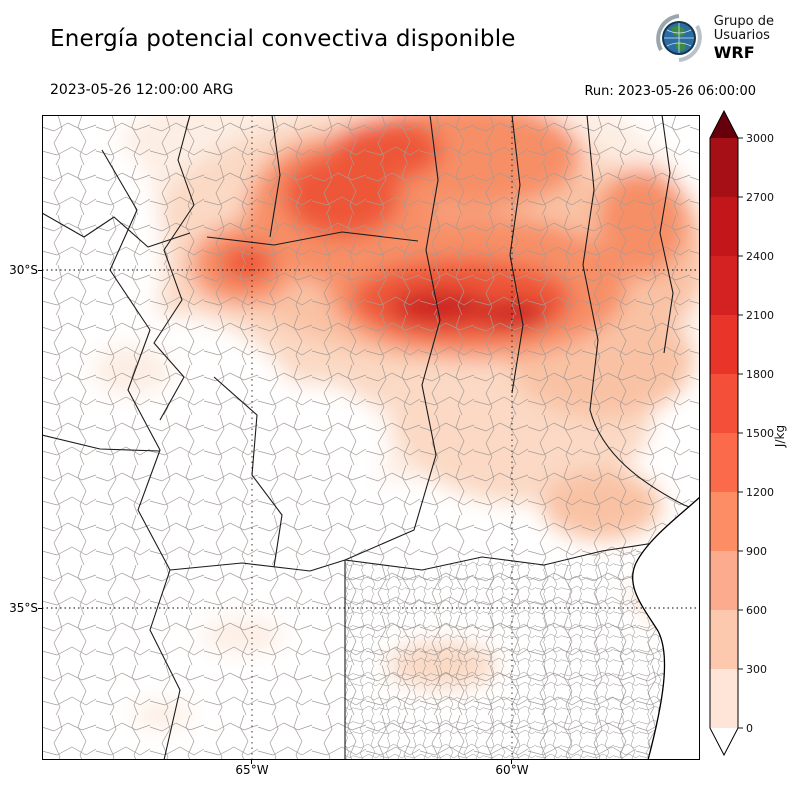  Describe the element at coordinates (142, 90) in the screenshot. I see `valid-time-label: 2023-05-26 12:00:00 ARG` at that location.